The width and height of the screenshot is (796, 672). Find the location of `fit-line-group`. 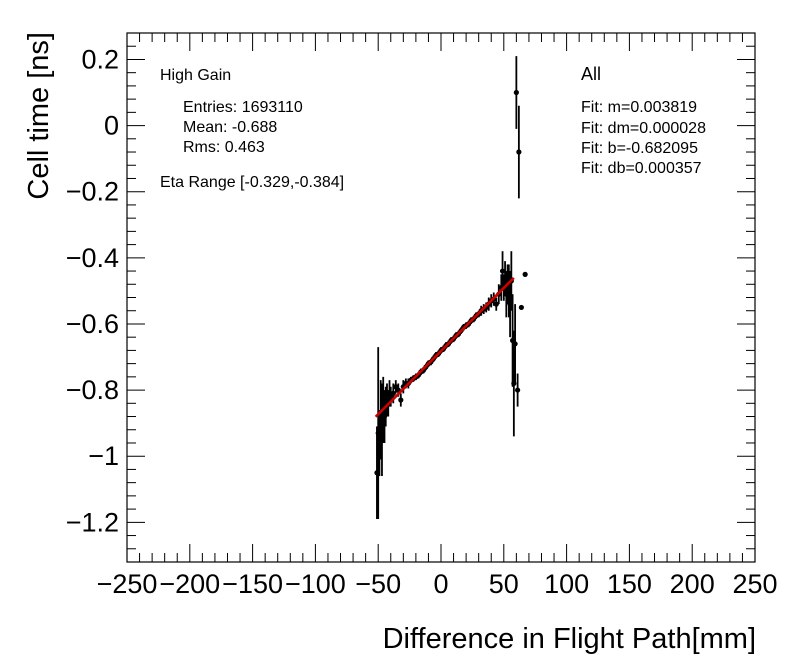

fit-line-group is located at coordinates (444, 347).